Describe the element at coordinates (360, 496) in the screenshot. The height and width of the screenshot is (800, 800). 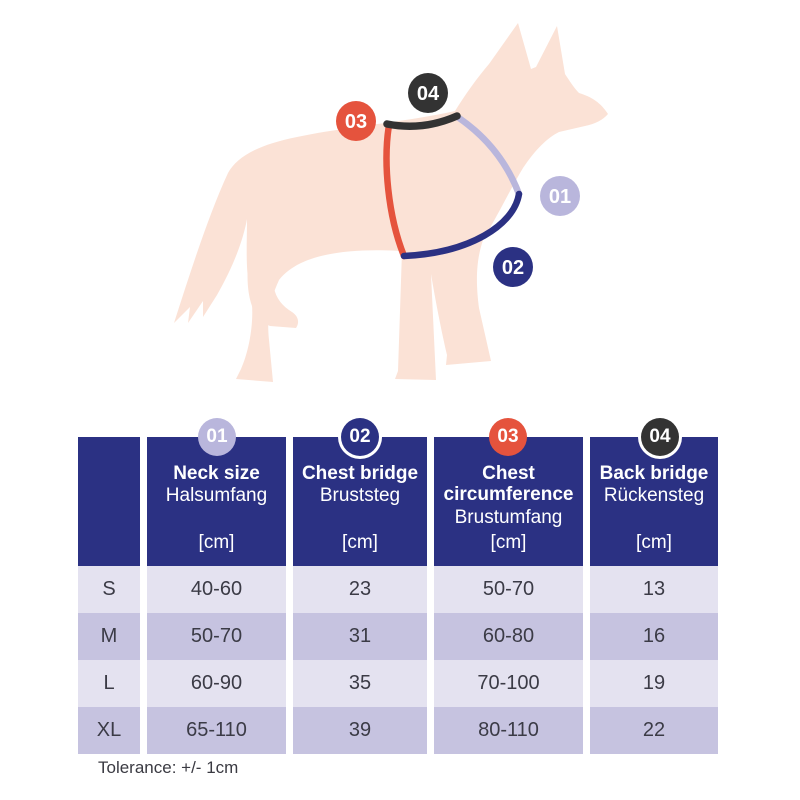
I see `column-subtitle: Bruststeg` at that location.